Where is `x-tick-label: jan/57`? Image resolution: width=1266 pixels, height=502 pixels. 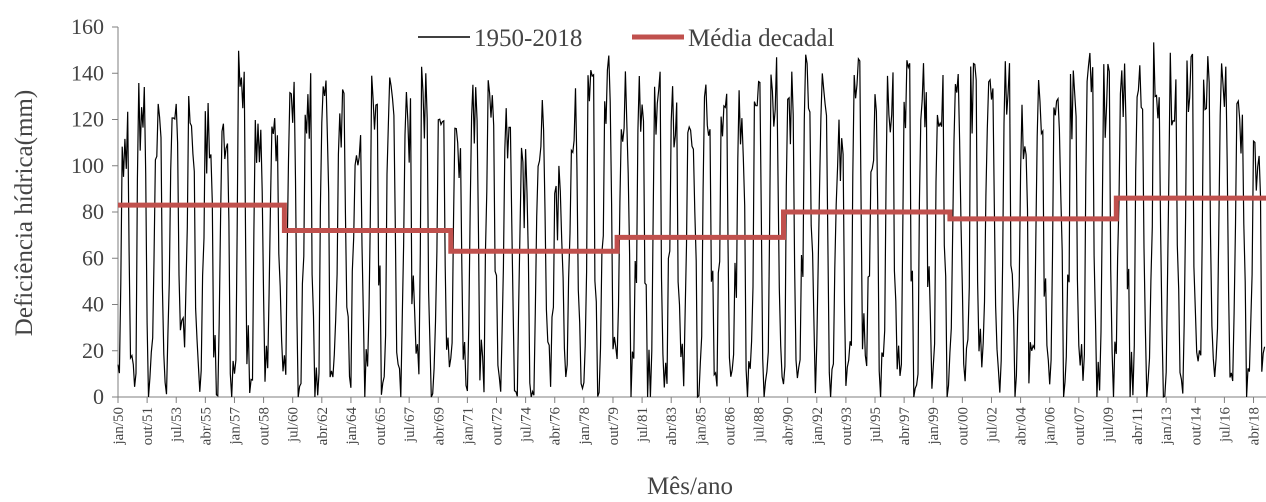 x-tick-label: jan/57 is located at coordinates (235, 426).